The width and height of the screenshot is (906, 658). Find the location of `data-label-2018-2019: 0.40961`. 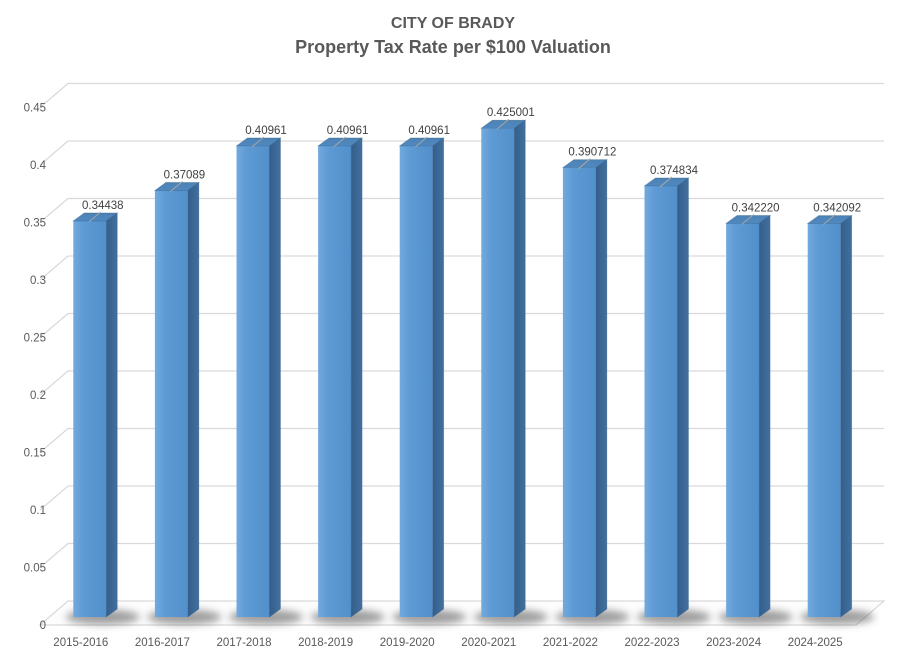

data-label-2018-2019: 0.40961 is located at coordinates (348, 131).